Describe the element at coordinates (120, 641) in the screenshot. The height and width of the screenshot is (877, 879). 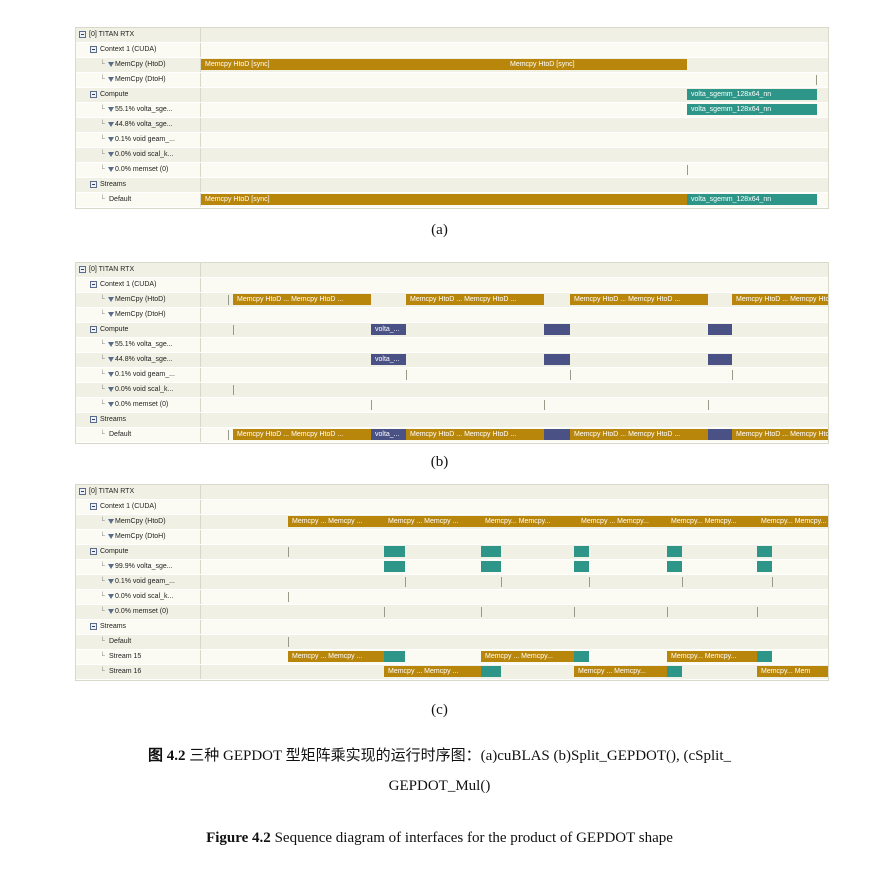
I see `row-label-text: Default` at that location.